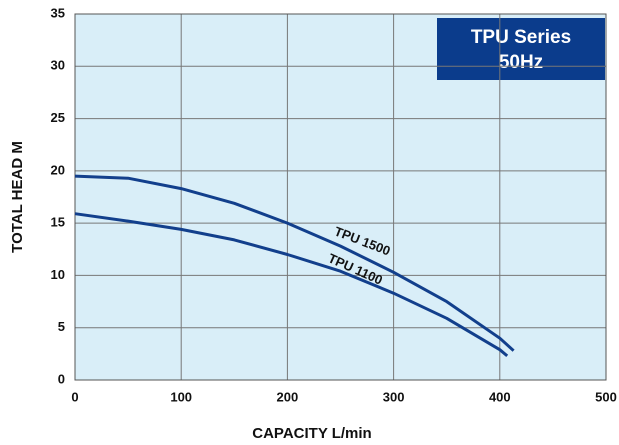  Describe the element at coordinates (58, 274) in the screenshot. I see `y-tick-label: 10` at that location.